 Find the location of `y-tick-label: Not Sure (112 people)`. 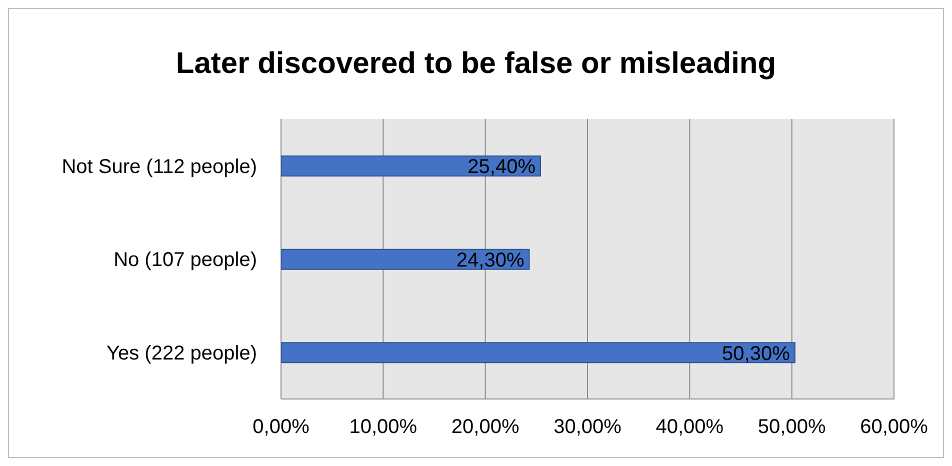

y-tick-label: Not Sure (112 people) is located at coordinates (159, 167).